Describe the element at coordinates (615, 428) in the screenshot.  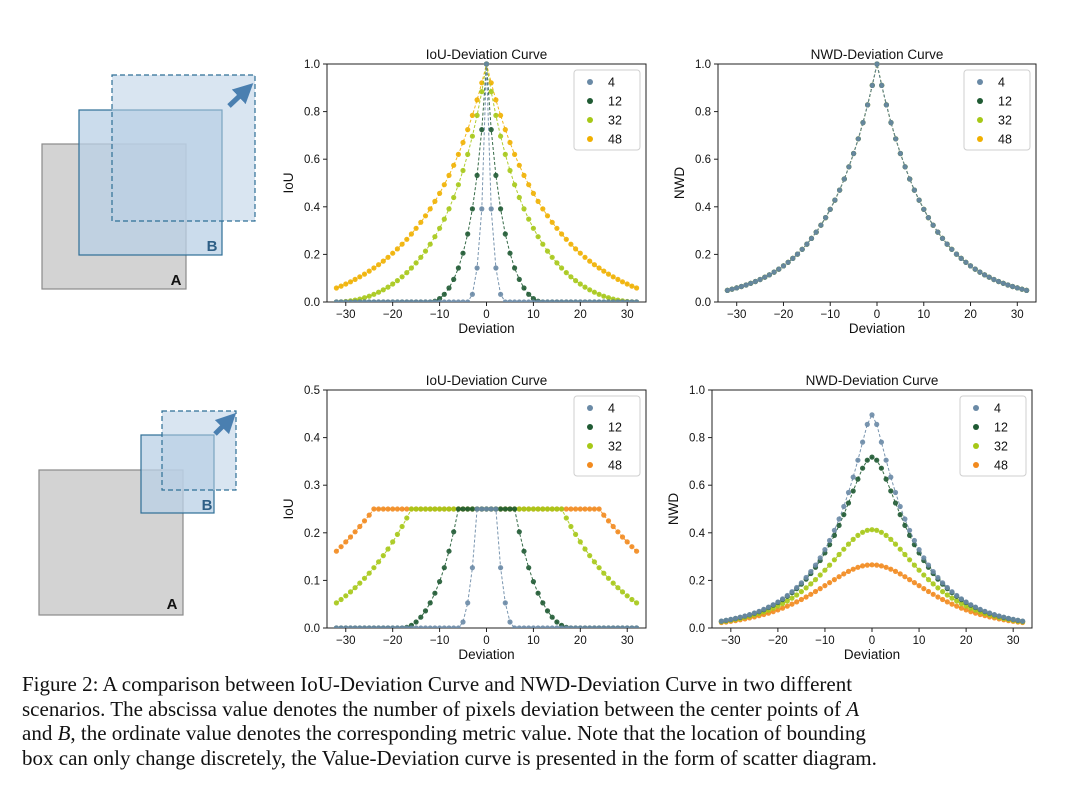
I see `legend-label: 12` at that location.